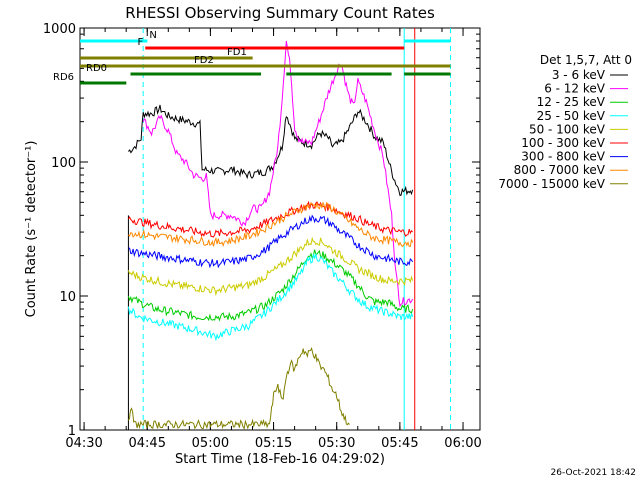  What do you see at coordinates (83, 443) in the screenshot?
I see `x-tick-label: 04:30` at bounding box center [83, 443].